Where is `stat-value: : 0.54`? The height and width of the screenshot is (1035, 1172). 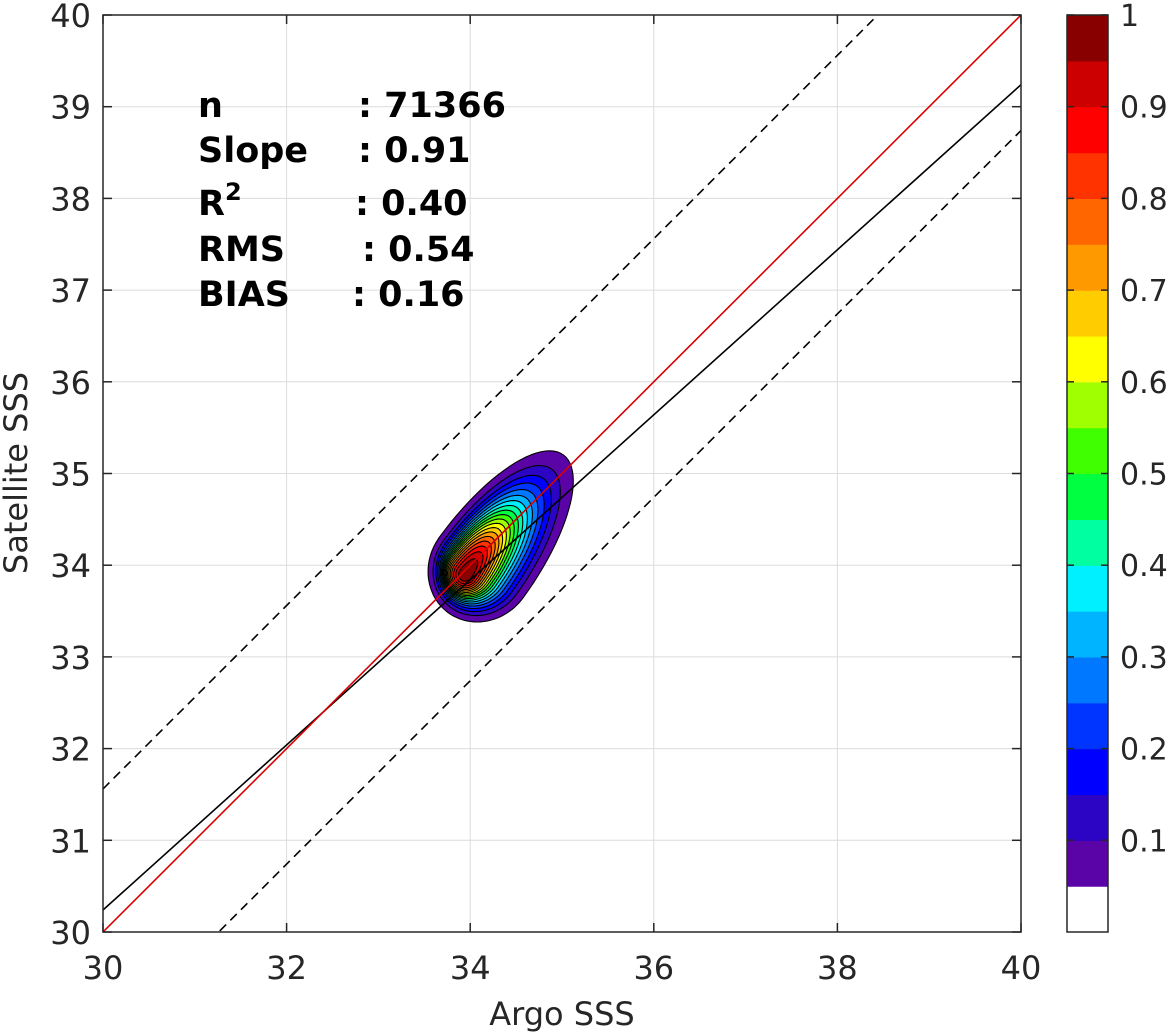 stat-value: : 0.54 is located at coordinates (418, 250).